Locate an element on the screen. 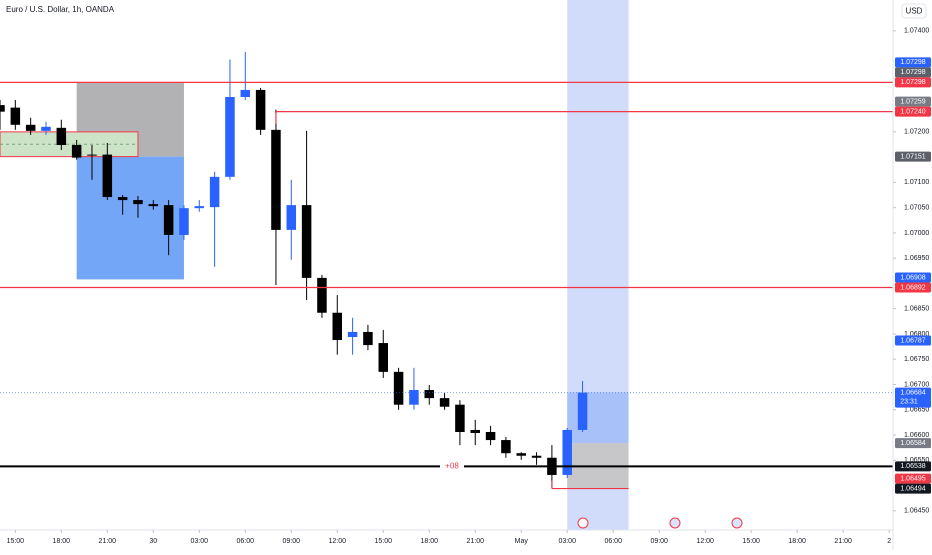  price-tag: 1.07240 is located at coordinates (913, 111).